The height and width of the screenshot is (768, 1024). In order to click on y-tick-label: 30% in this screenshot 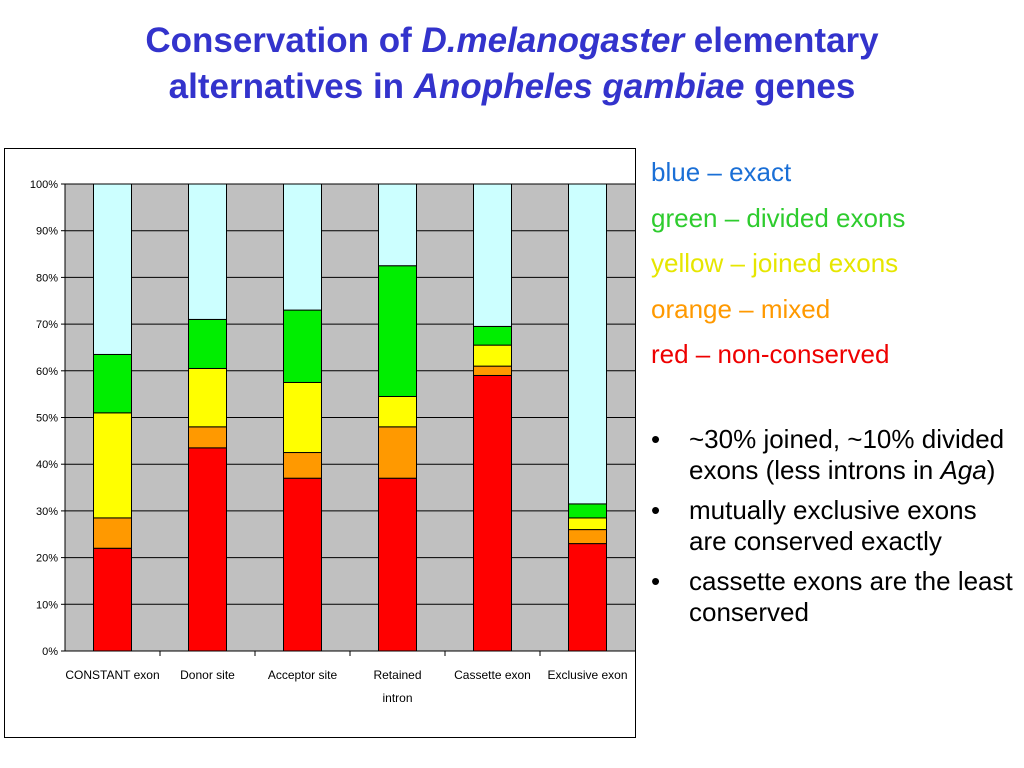, I will do `click(47, 512)`.